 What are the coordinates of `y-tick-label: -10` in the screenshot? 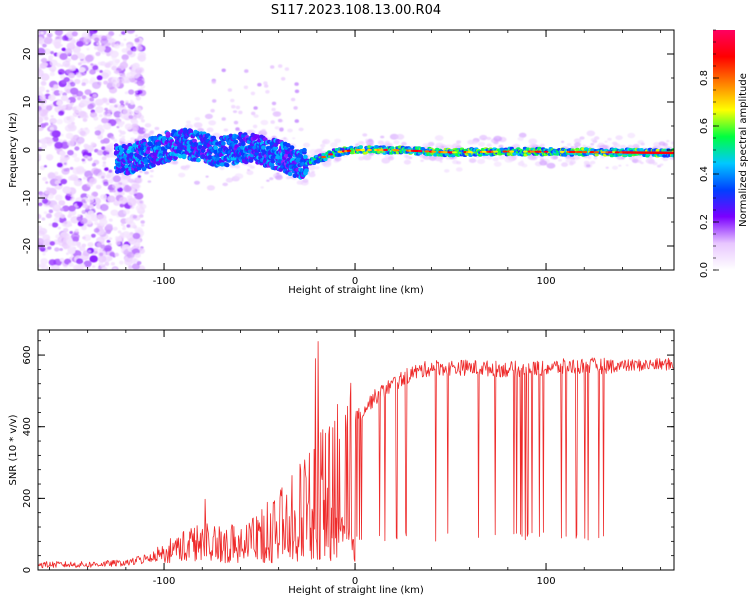 It's located at (27, 198).